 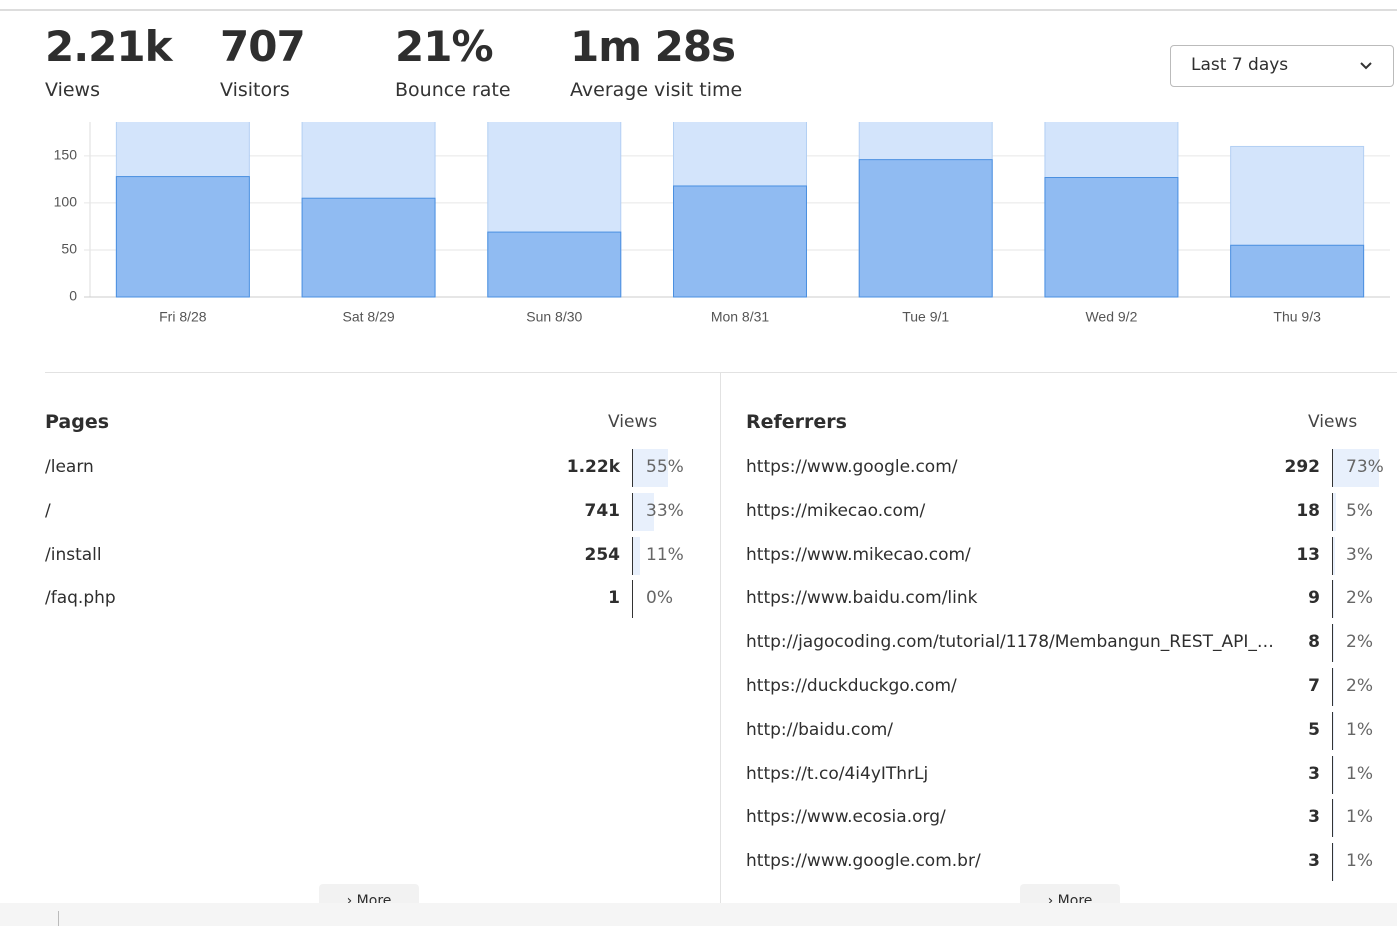 I want to click on row-label: https://duckduckgo.com/, so click(x=851, y=686).